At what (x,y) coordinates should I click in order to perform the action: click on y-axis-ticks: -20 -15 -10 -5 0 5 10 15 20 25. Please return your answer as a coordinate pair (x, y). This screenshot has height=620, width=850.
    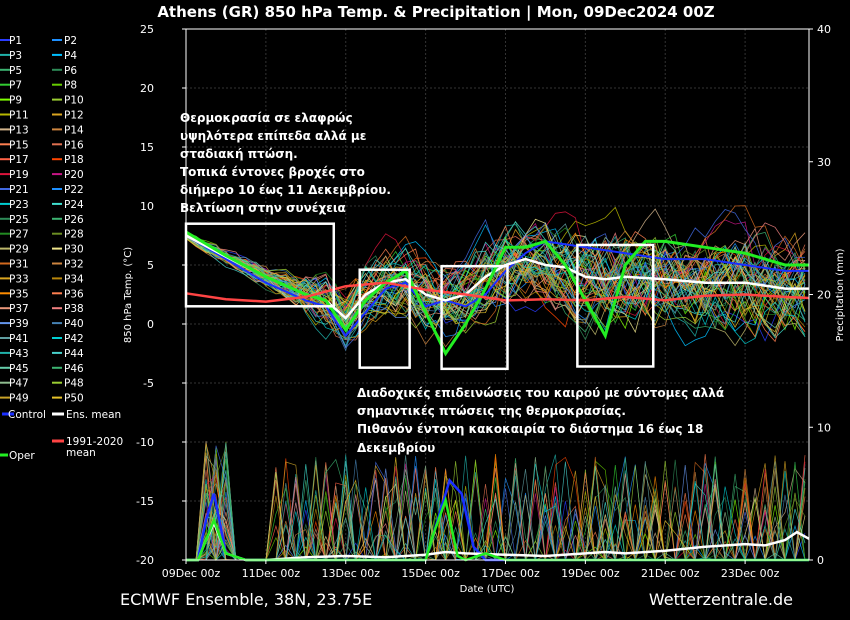
    Looking at the image, I should click on (161, 295).